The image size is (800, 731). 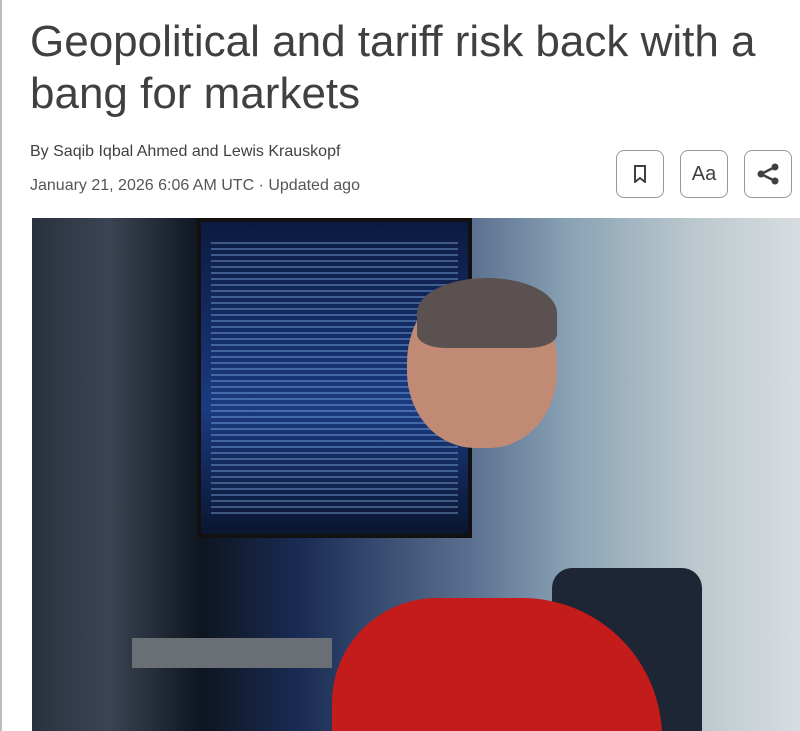 I want to click on trader-hair, so click(x=487, y=313).